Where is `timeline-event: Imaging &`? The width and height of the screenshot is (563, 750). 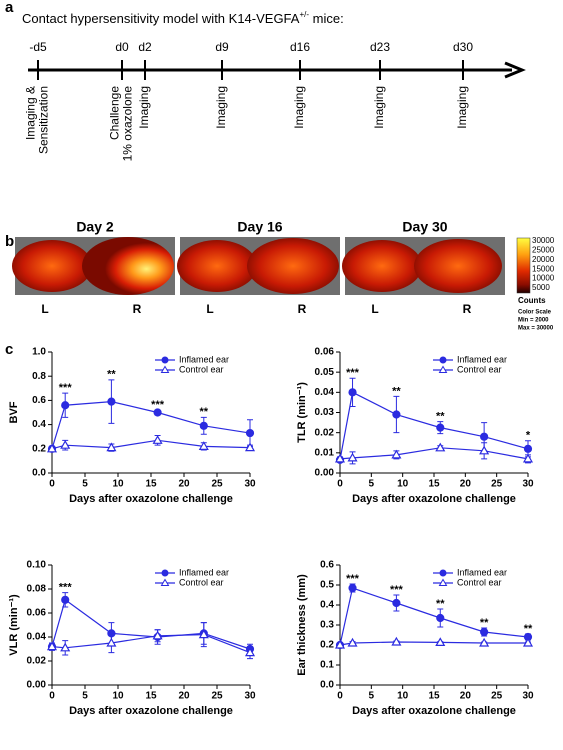 timeline-event: Imaging & is located at coordinates (31, 113).